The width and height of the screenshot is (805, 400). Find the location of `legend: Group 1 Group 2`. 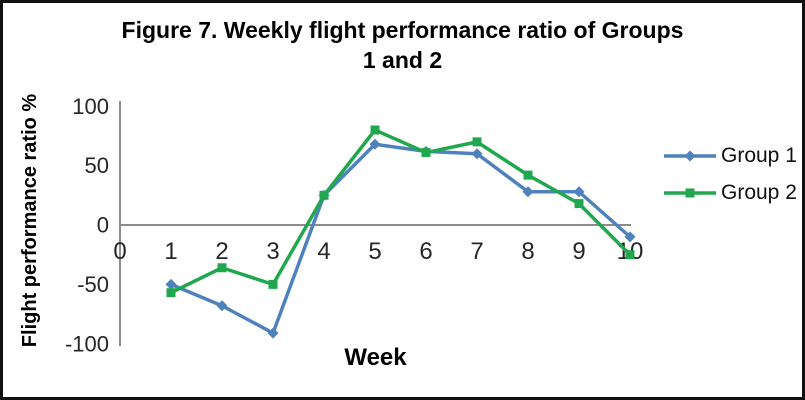

legend: Group 1 Group 2 is located at coordinates (730, 174).